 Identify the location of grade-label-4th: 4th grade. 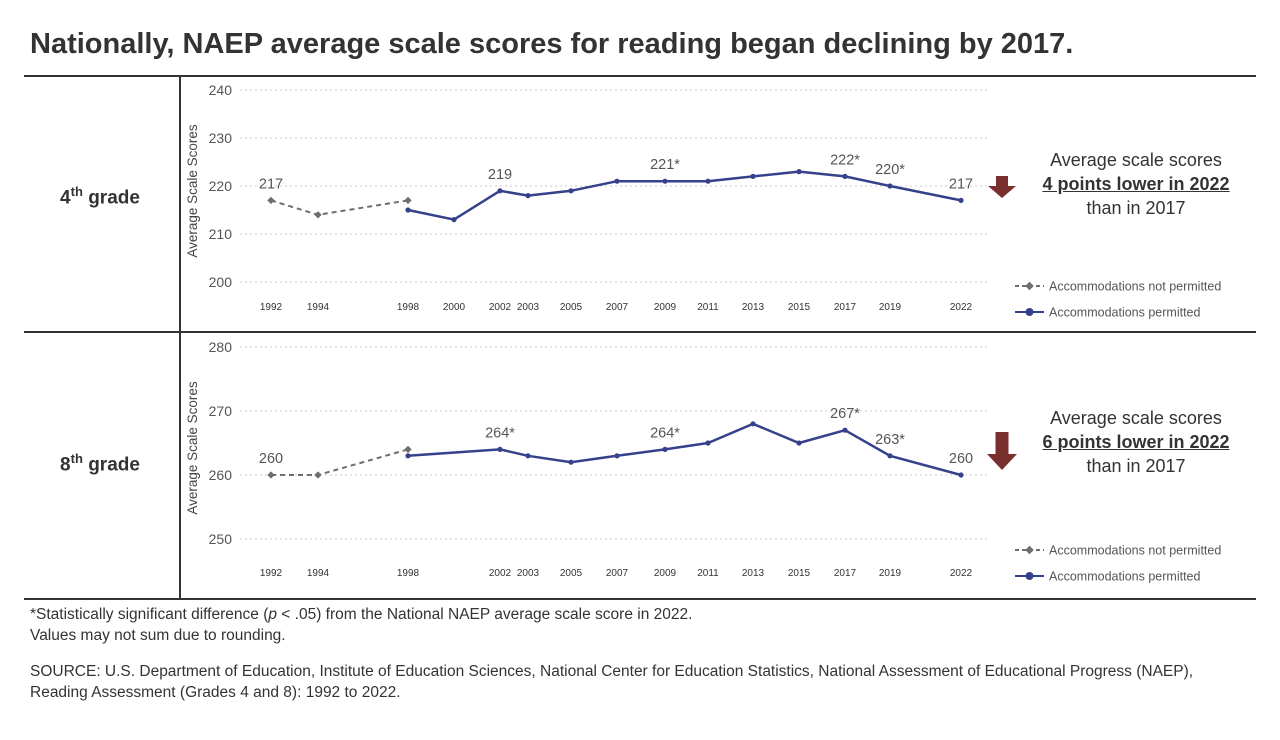
(100, 196).